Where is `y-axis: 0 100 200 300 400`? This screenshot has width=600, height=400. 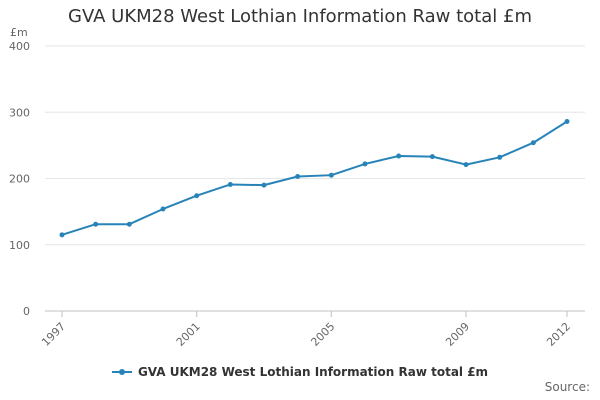 y-axis: 0 100 200 300 400 is located at coordinates (19, 179).